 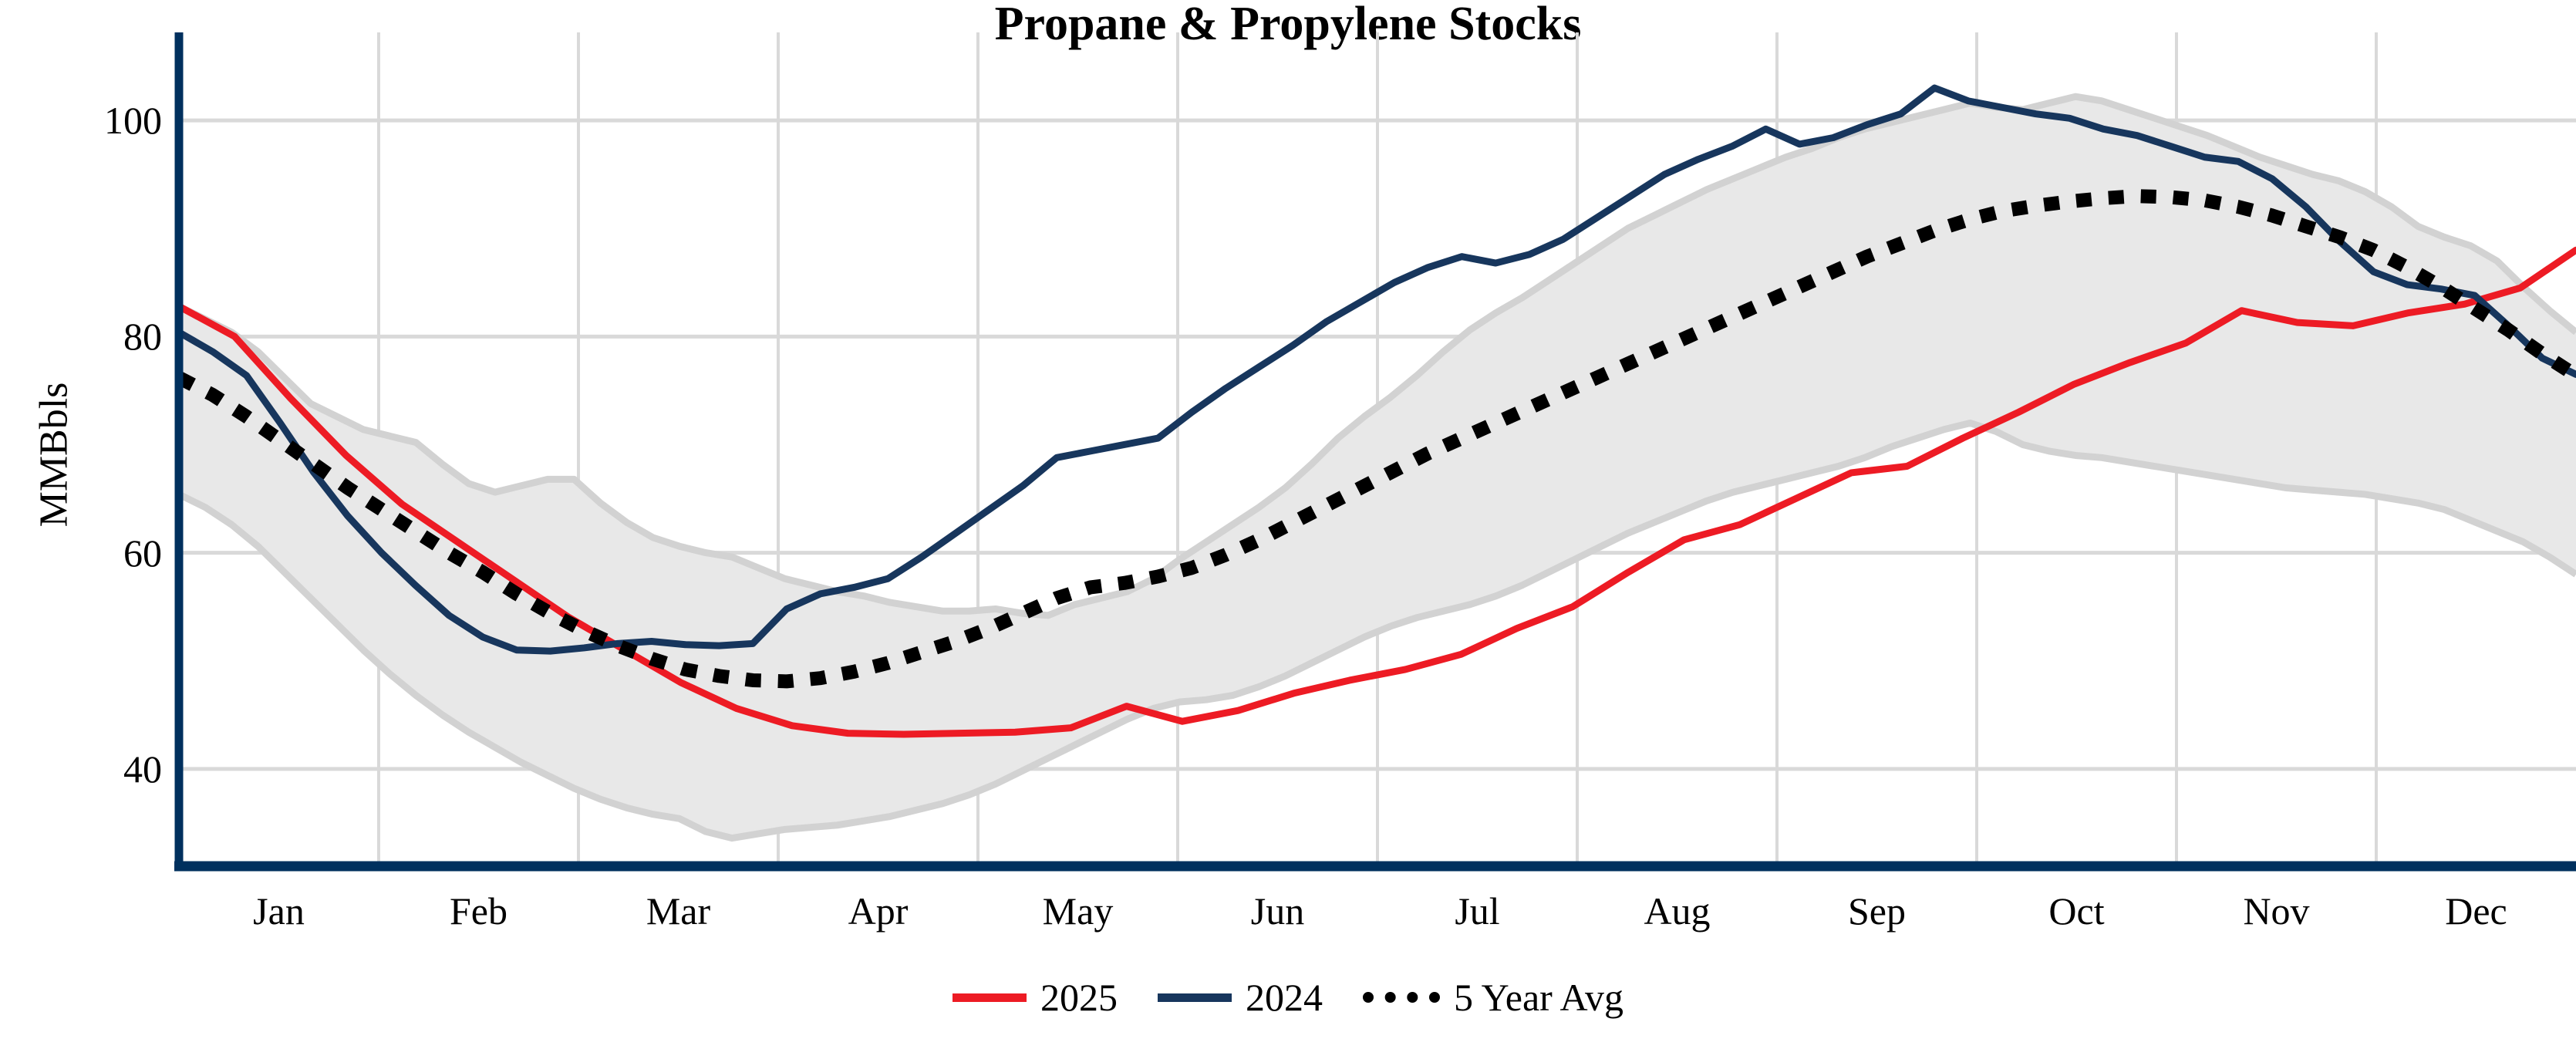 I want to click on x-axis-tick-label-feb: Feb, so click(x=478, y=911).